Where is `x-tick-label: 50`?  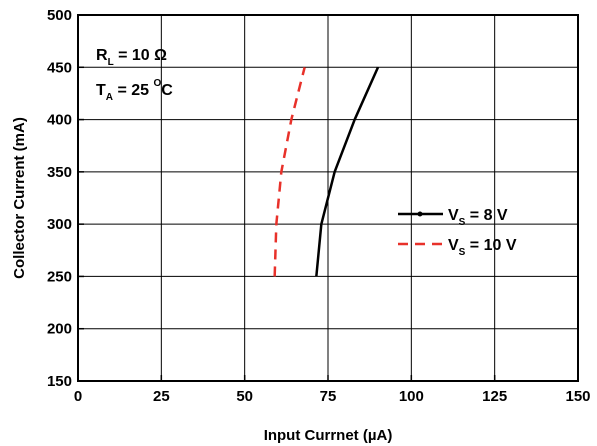 x-tick-label: 50 is located at coordinates (244, 396).